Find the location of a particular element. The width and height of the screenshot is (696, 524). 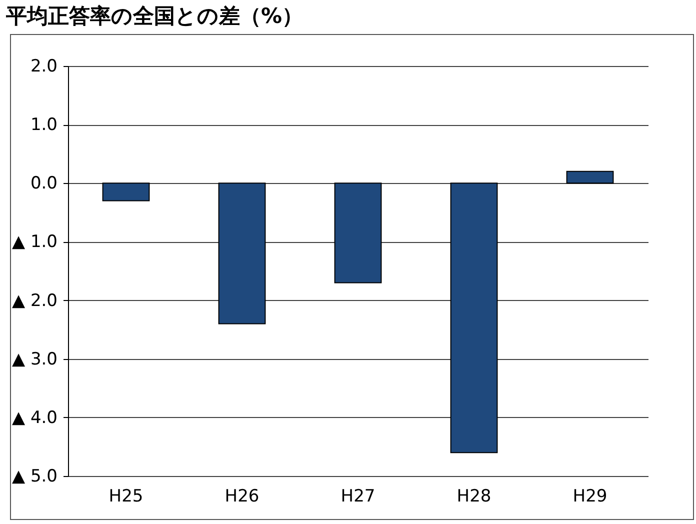

y-tick-label: ▲ 1.0 is located at coordinates (35, 242).